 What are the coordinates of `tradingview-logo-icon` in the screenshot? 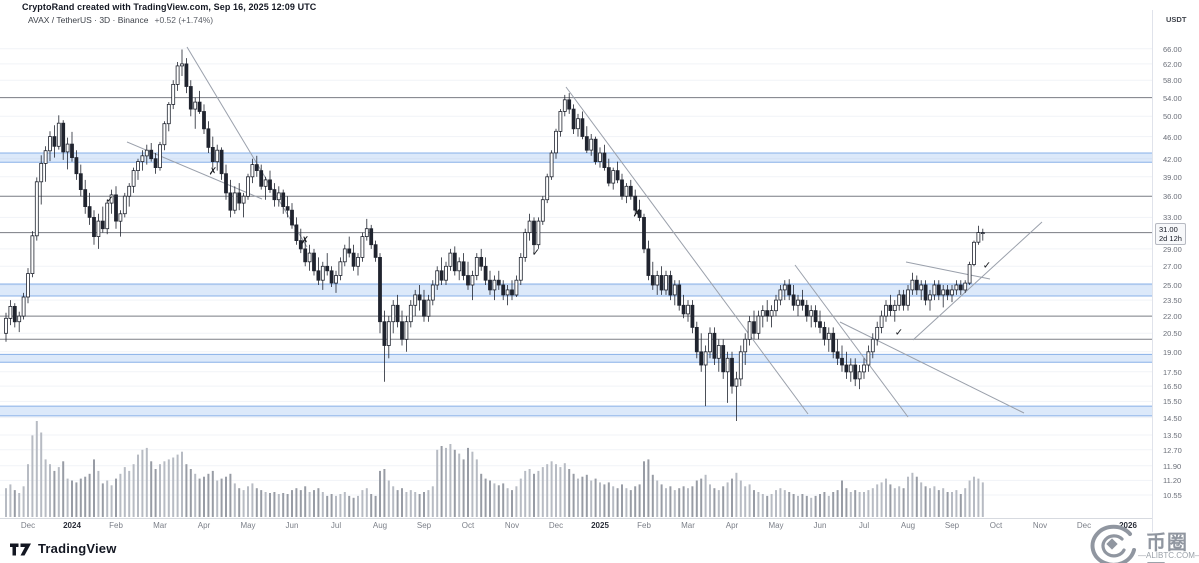 It's located at (20, 549).